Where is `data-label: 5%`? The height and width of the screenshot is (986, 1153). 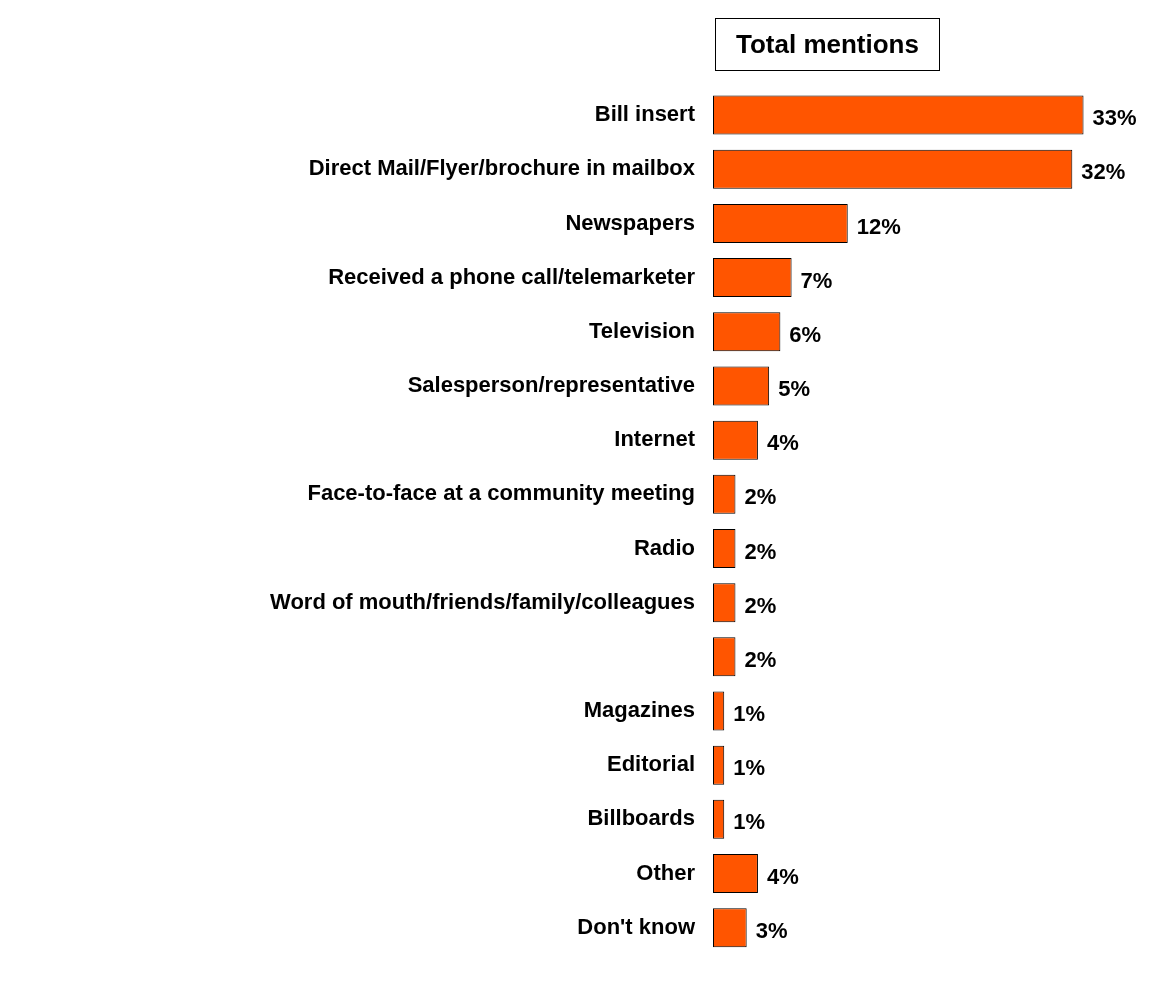
data-label: 5% is located at coordinates (794, 389).